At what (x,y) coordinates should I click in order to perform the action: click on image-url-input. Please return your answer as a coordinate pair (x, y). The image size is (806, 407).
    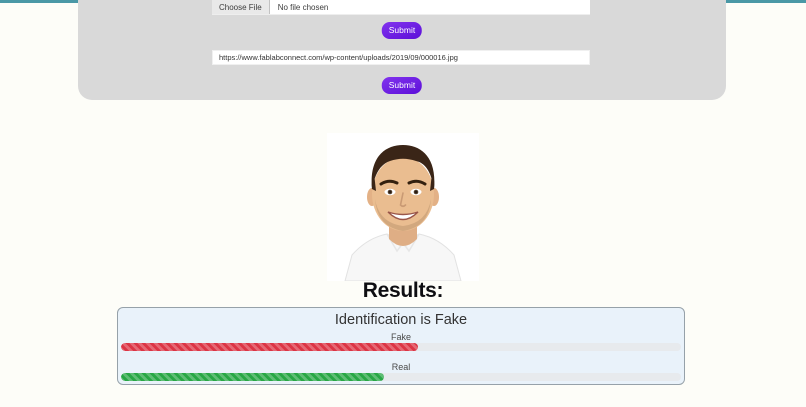
    Looking at the image, I should click on (401, 57).